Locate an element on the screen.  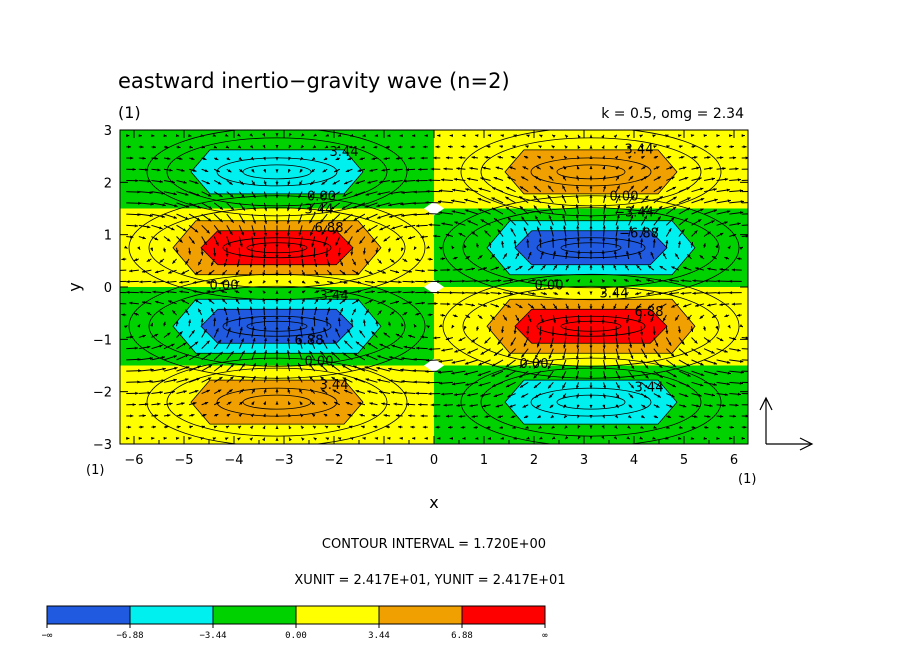
y-tick-label: 1 is located at coordinates (108, 236).